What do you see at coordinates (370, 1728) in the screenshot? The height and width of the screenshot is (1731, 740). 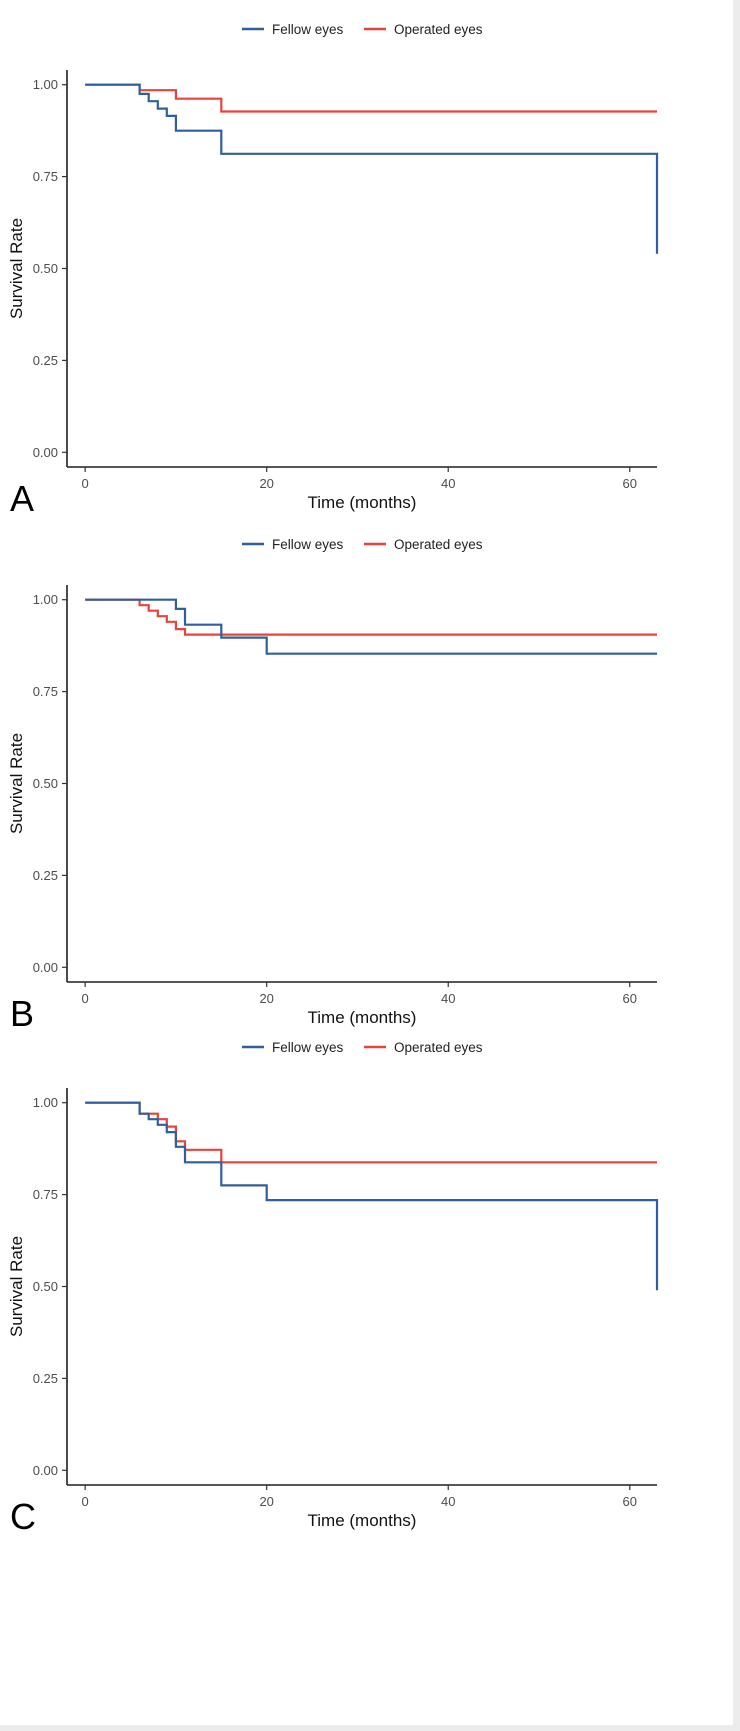 I see `bottom-edge-strip` at bounding box center [370, 1728].